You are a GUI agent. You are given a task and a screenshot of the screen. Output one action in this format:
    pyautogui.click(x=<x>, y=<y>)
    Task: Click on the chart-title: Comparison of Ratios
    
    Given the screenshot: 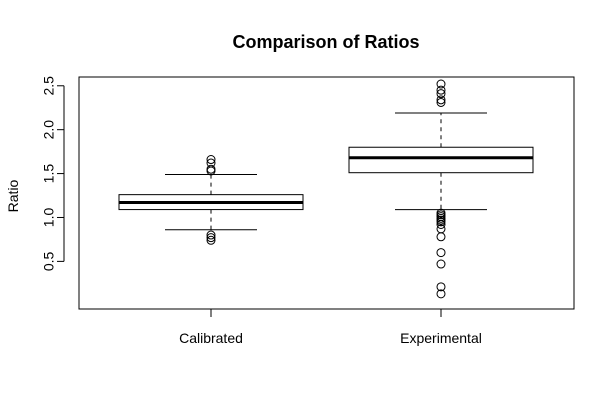 What is the action you would take?
    pyautogui.click(x=325, y=42)
    